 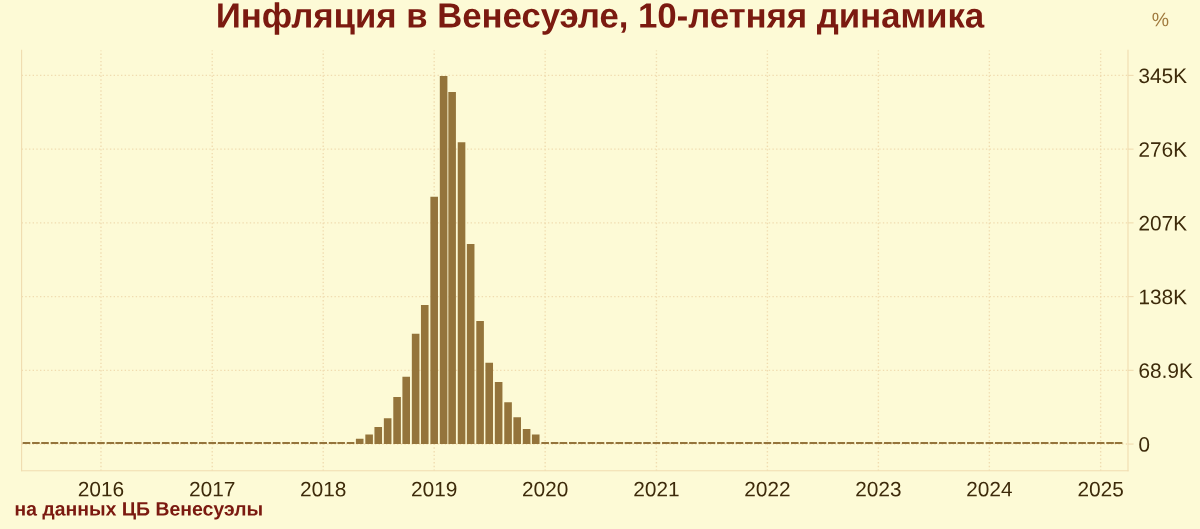 What do you see at coordinates (1160, 19) in the screenshot?
I see `y-axis-title: %` at bounding box center [1160, 19].